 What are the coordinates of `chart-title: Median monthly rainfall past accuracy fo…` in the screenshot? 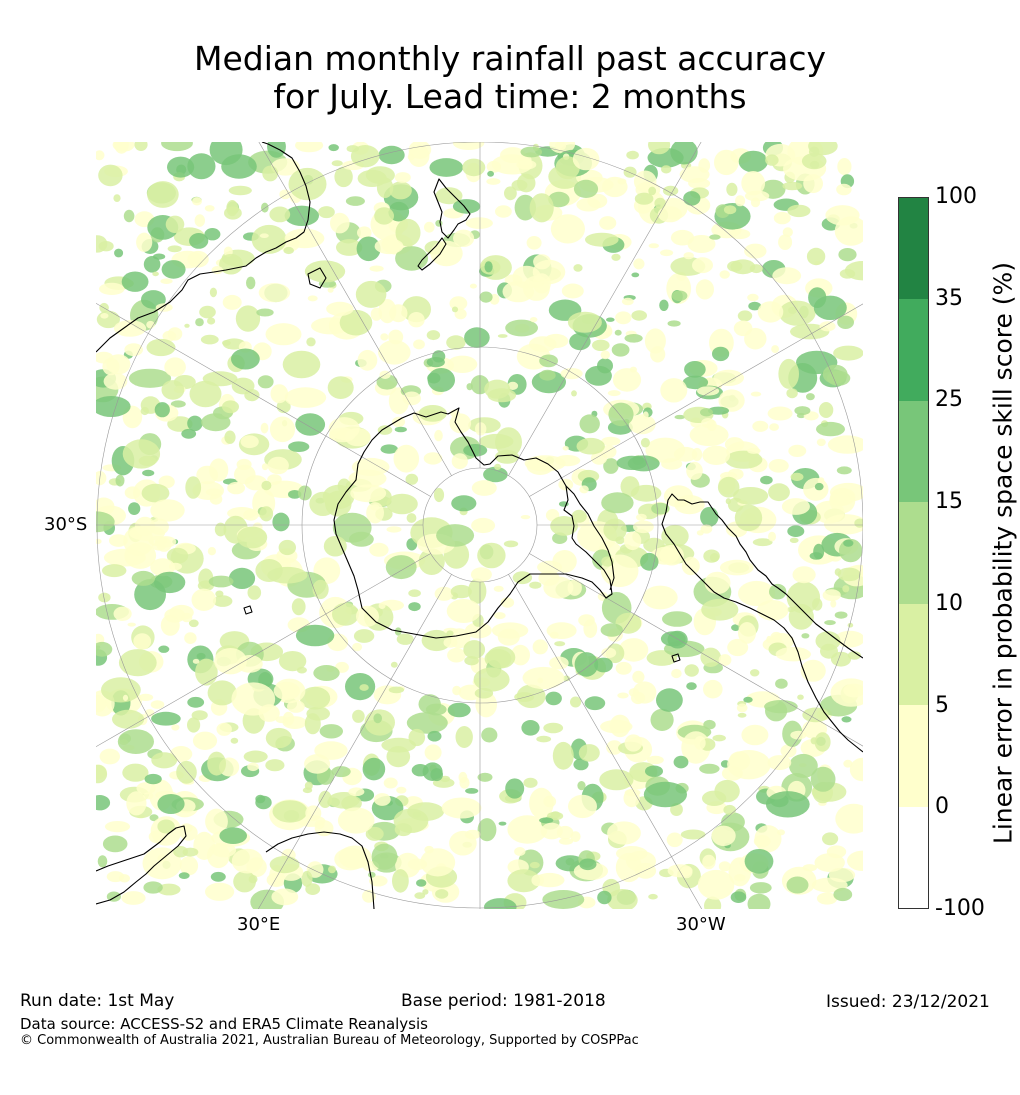 It's located at (510, 78).